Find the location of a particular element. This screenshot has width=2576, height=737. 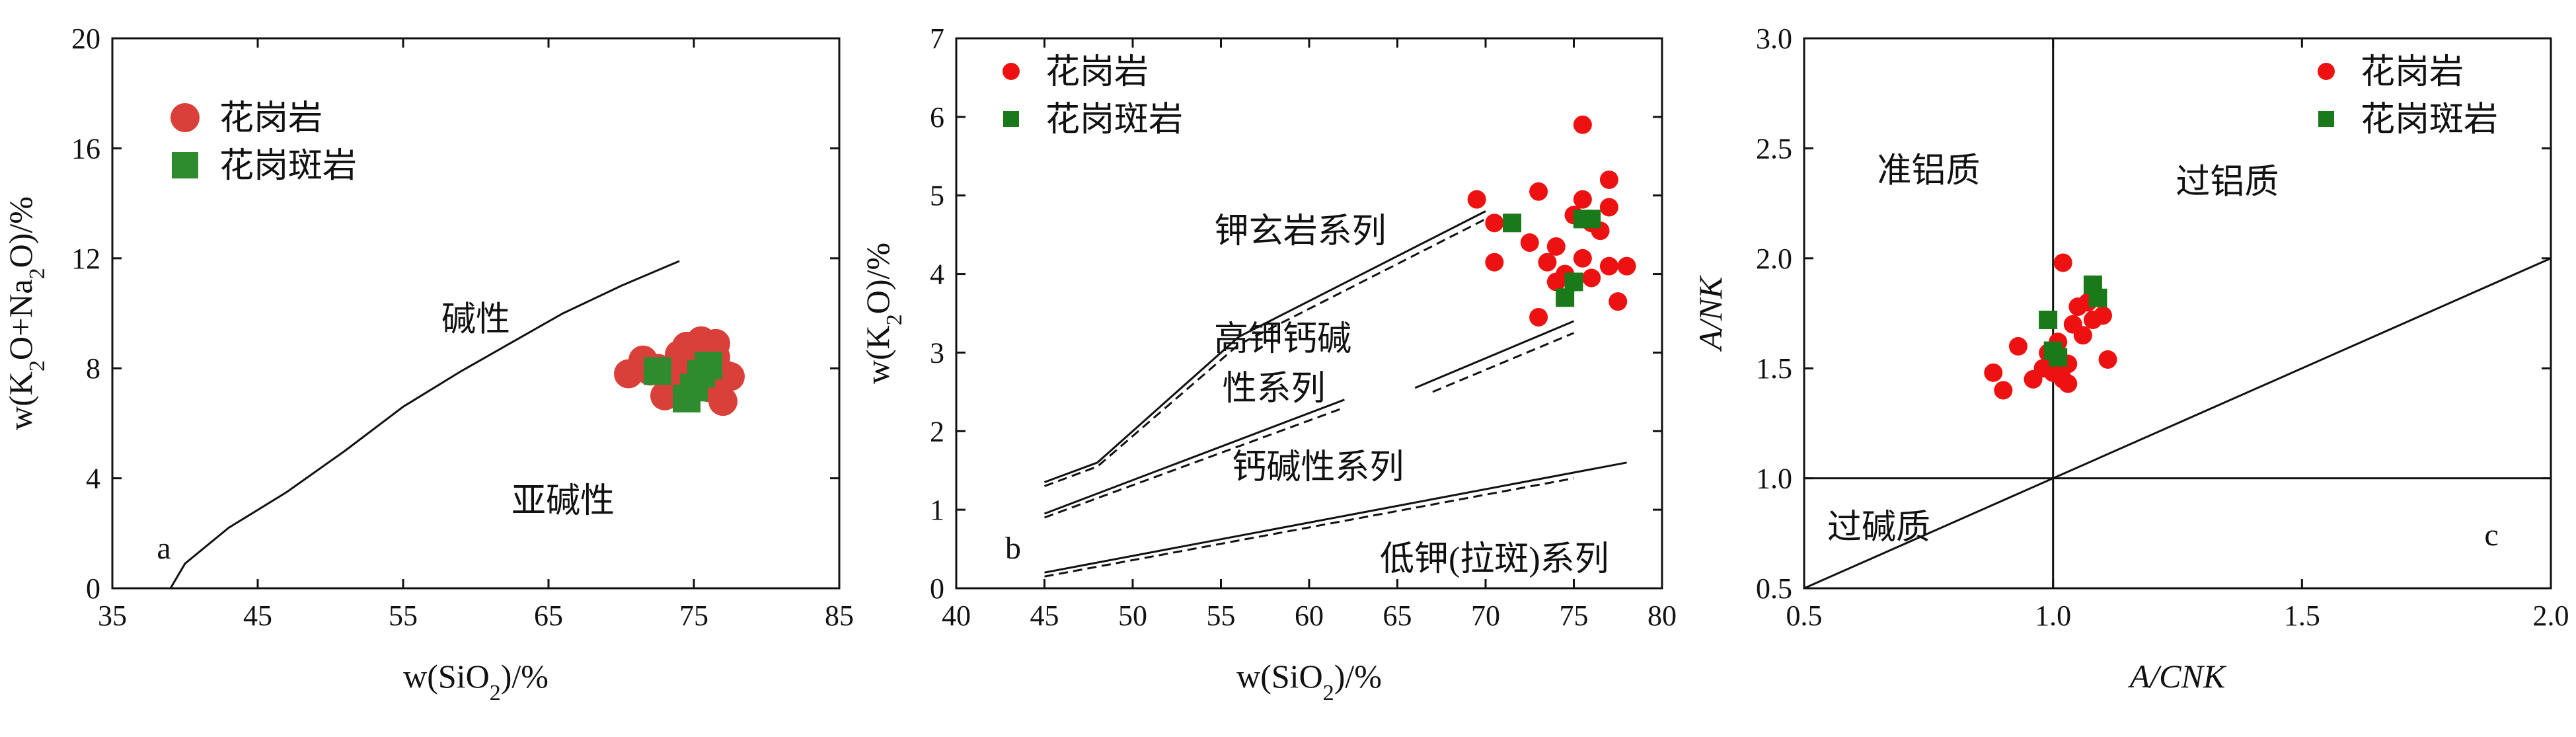

y-tick-label: 16 is located at coordinates (85, 148).